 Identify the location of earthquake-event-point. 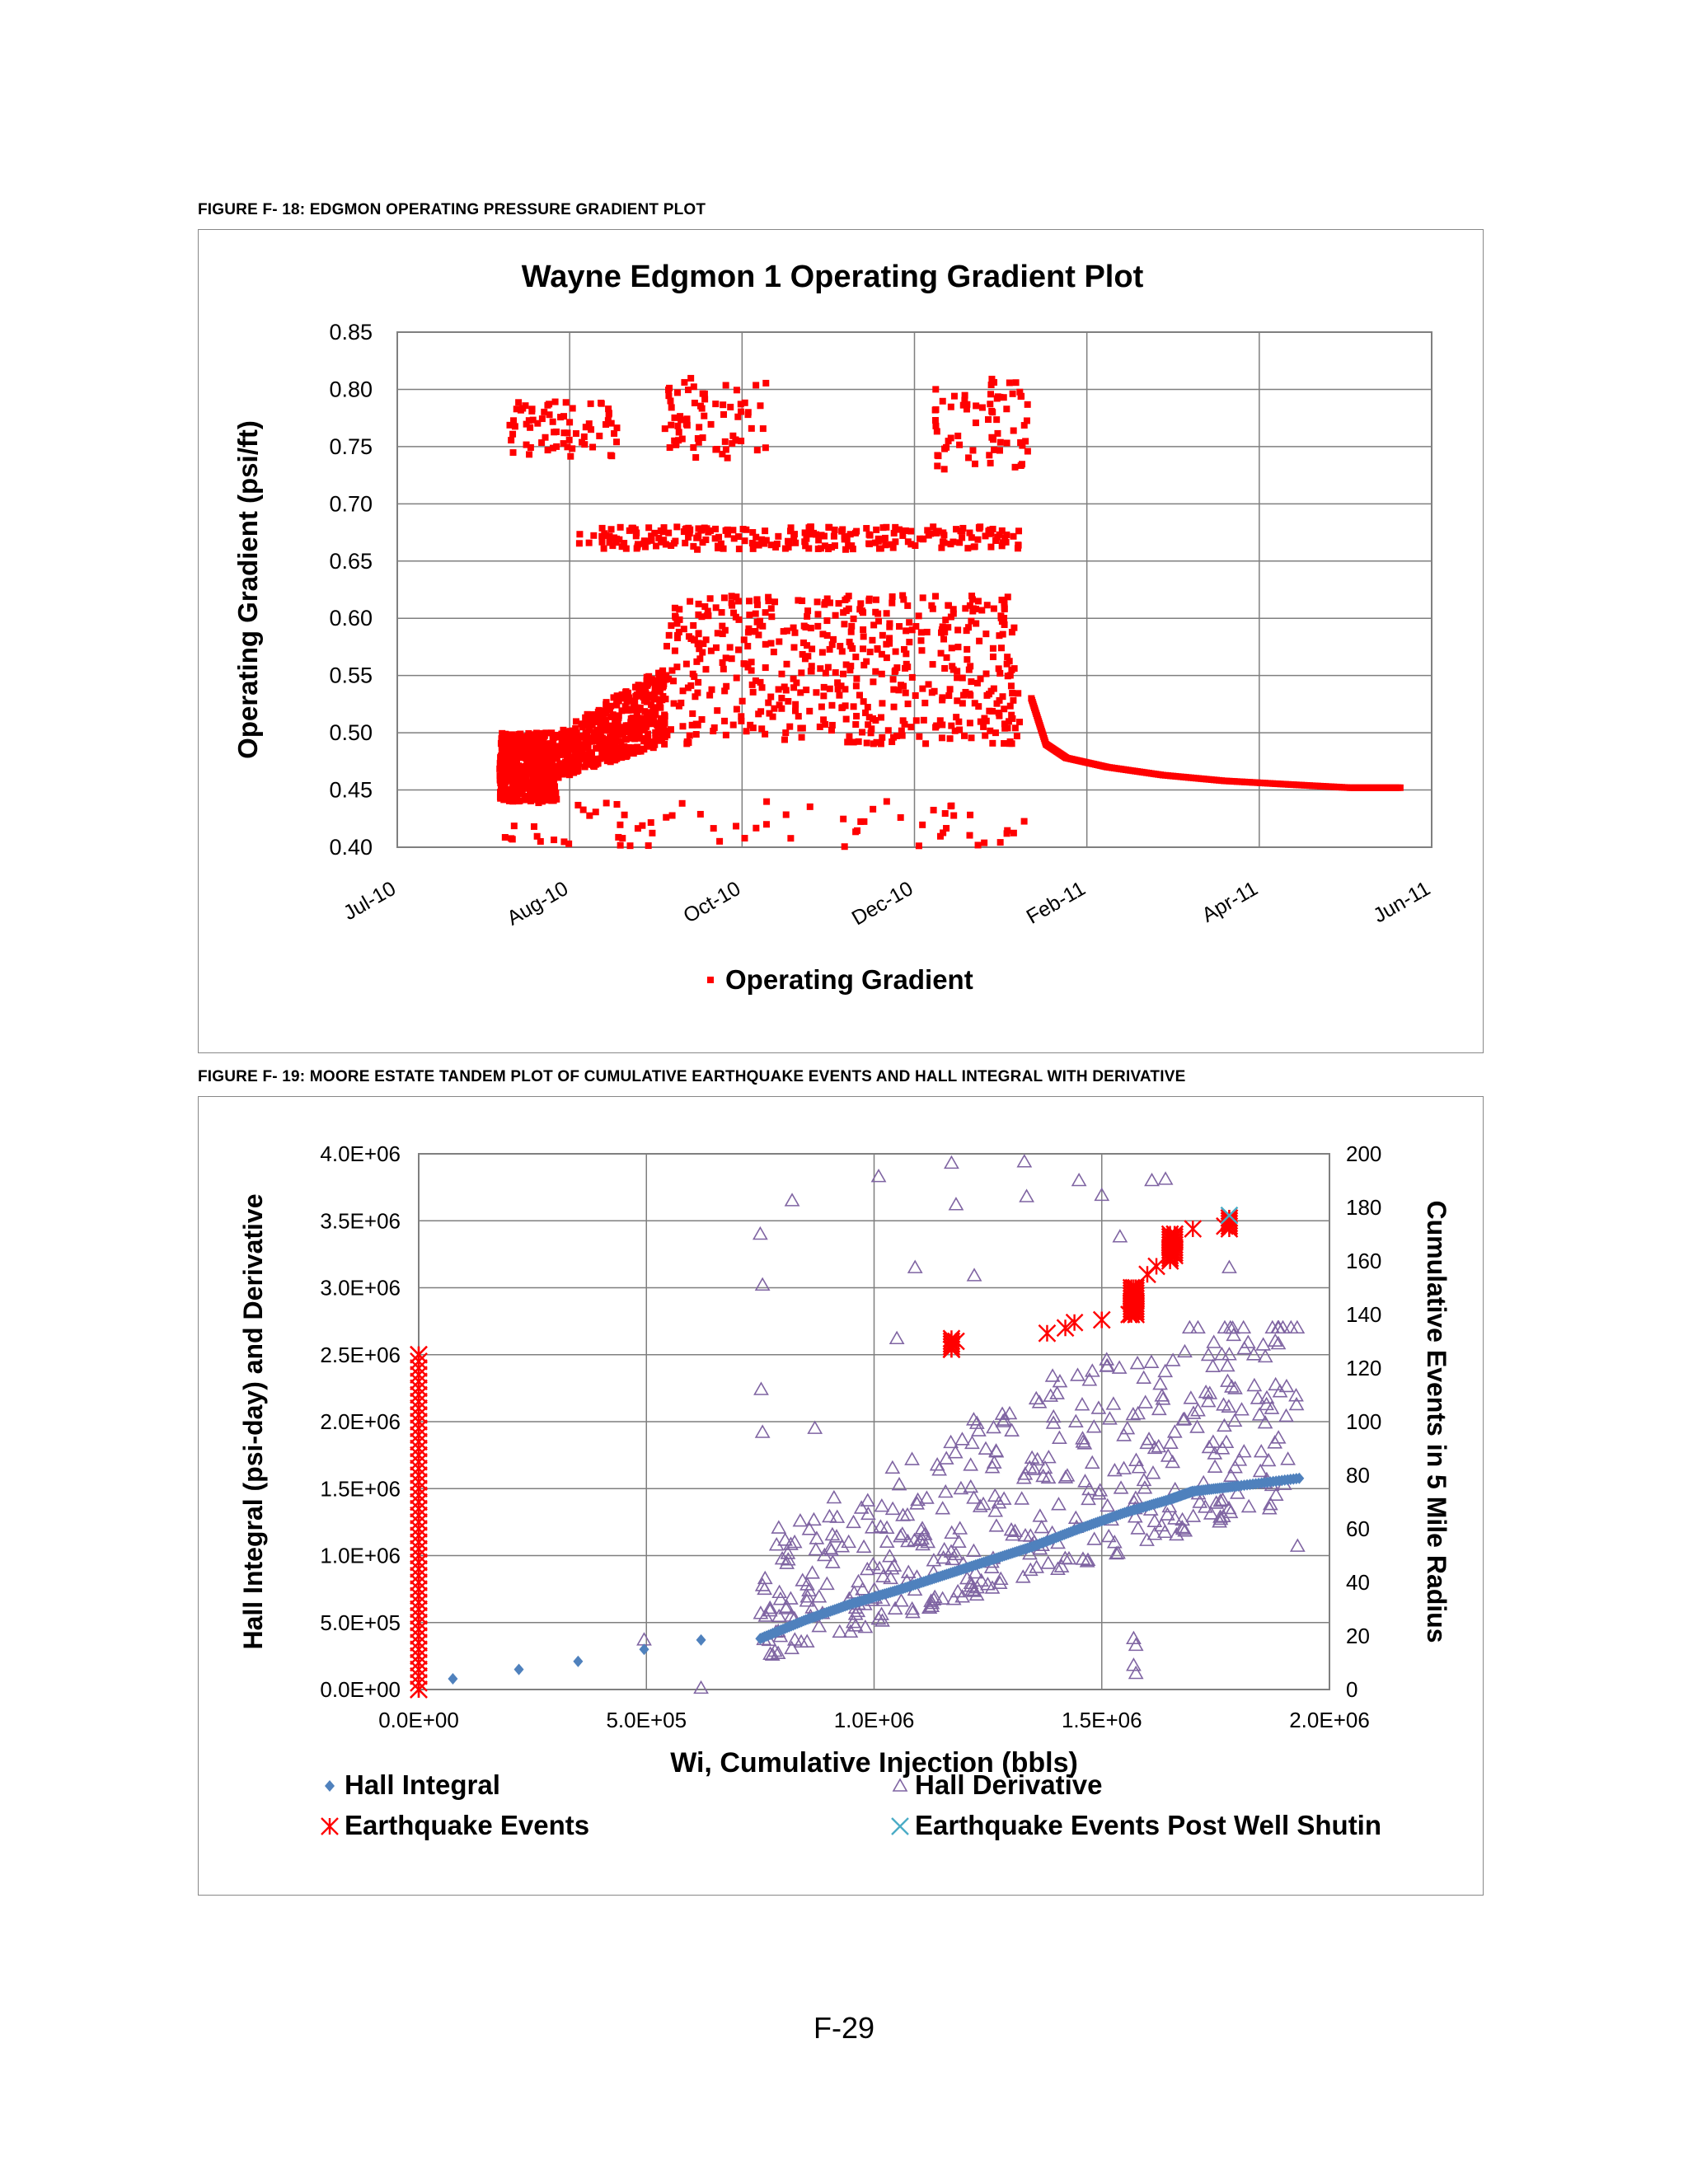
(1074, 1322).